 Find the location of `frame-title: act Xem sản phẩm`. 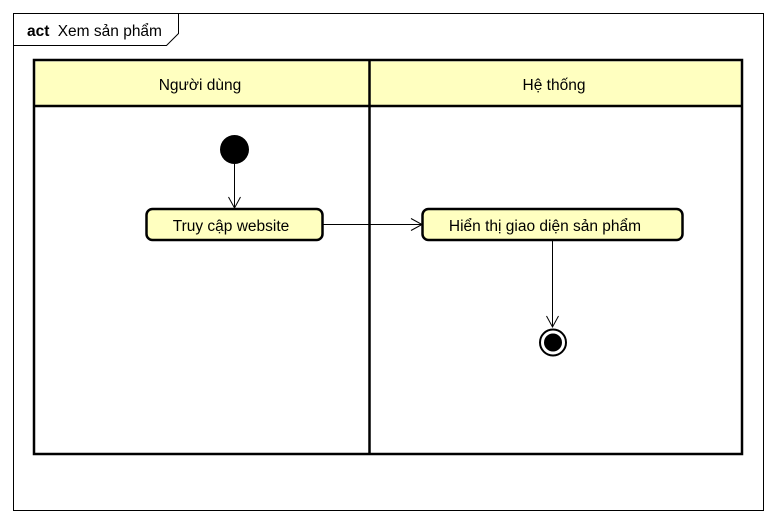

frame-title: act Xem sản phẩm is located at coordinates (94, 31).